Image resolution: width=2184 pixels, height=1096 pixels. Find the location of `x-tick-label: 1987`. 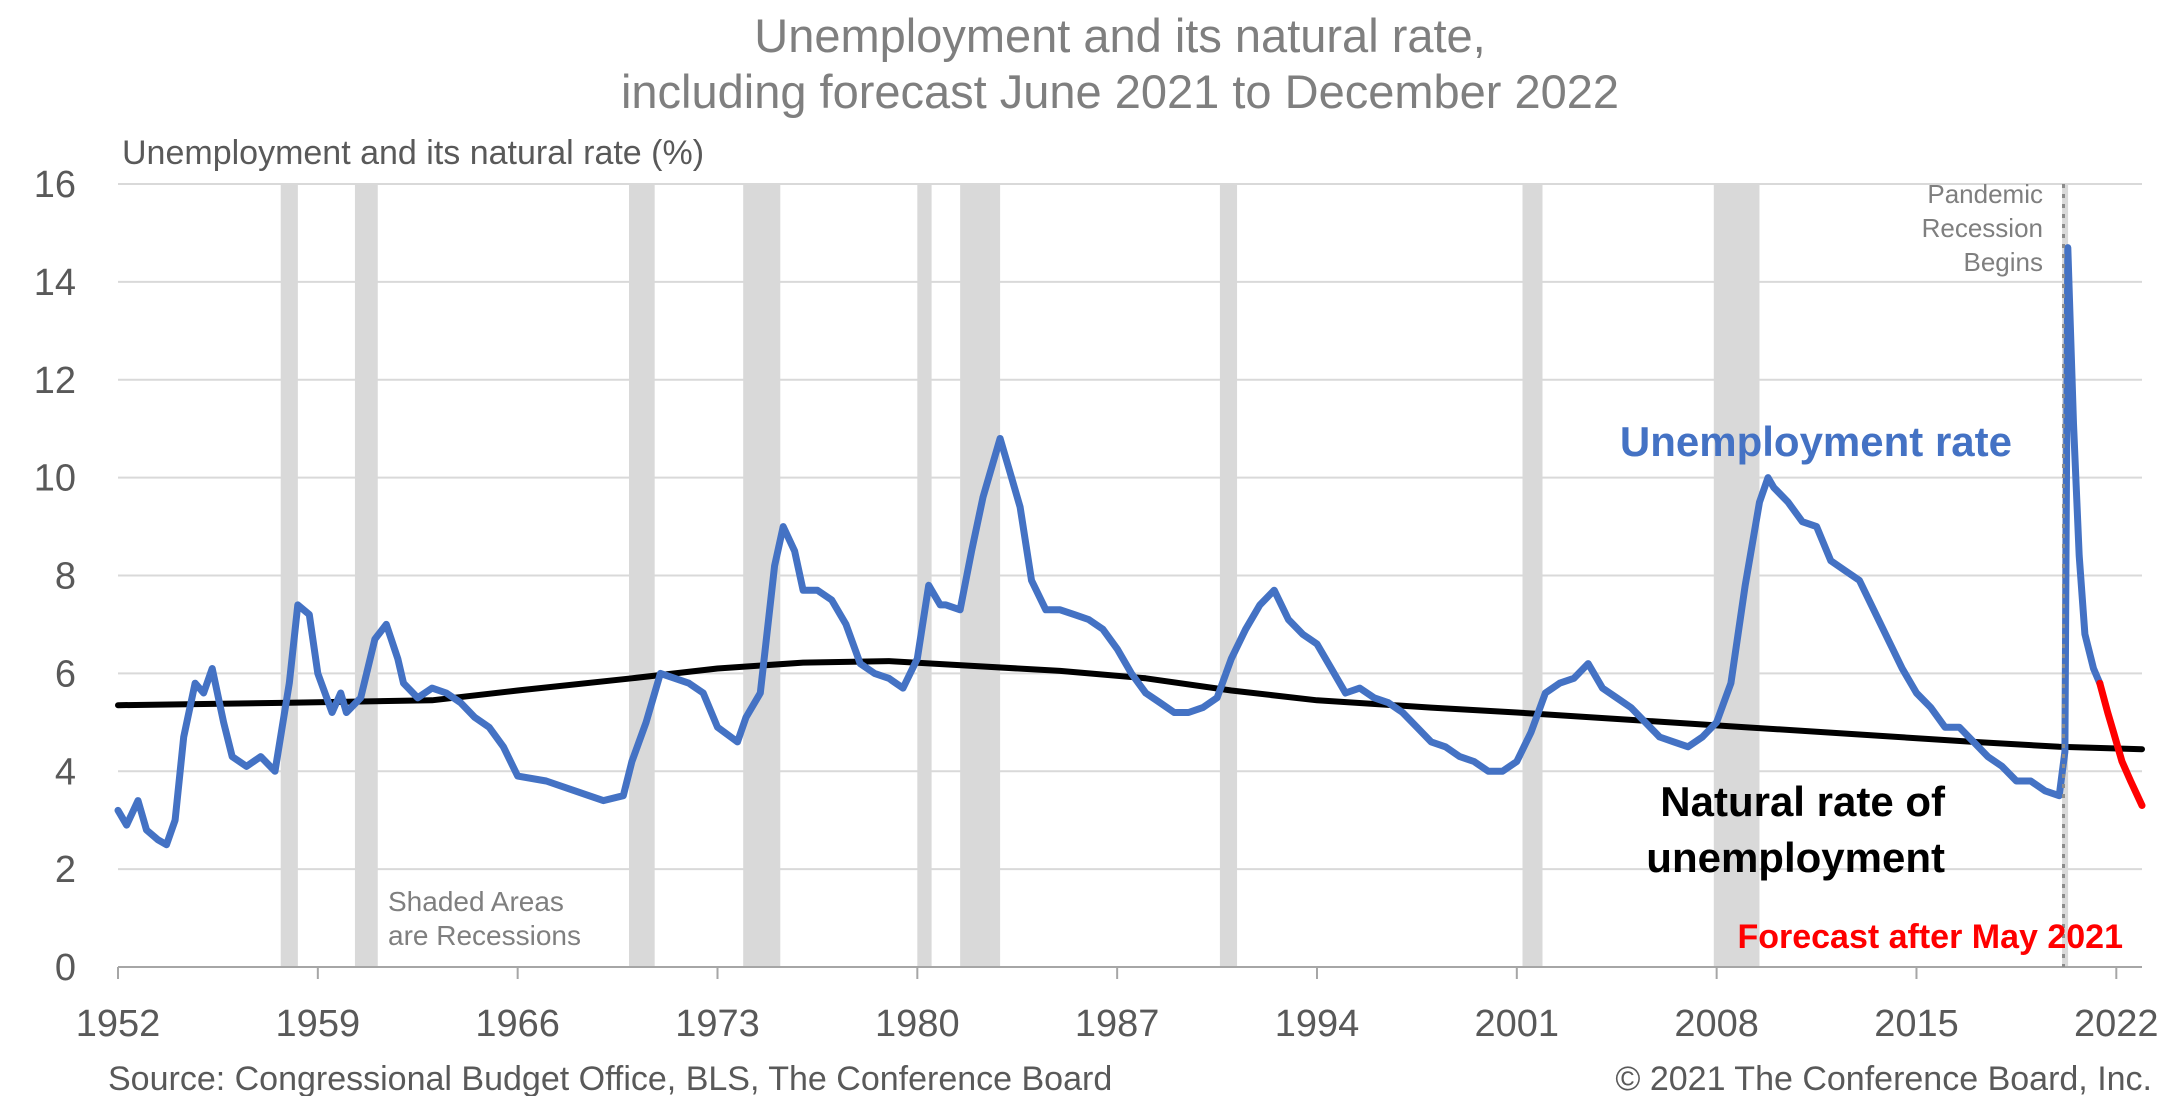

x-tick-label: 1987 is located at coordinates (1117, 1024).